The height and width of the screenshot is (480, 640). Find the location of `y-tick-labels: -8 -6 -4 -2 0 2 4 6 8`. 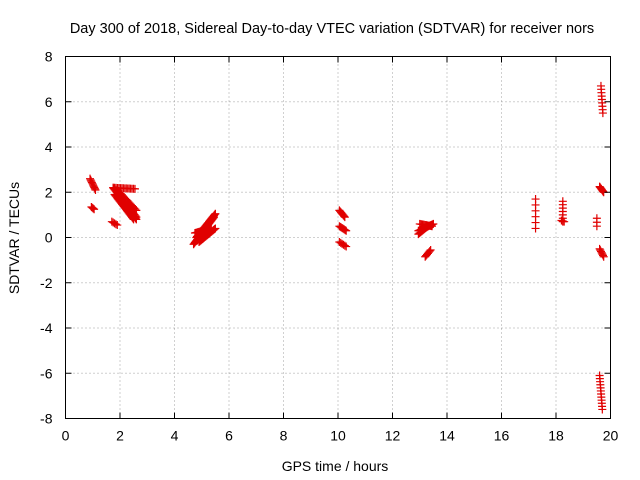

y-tick-labels: -8 -6 -4 -2 0 2 4 6 8 is located at coordinates (46, 238).